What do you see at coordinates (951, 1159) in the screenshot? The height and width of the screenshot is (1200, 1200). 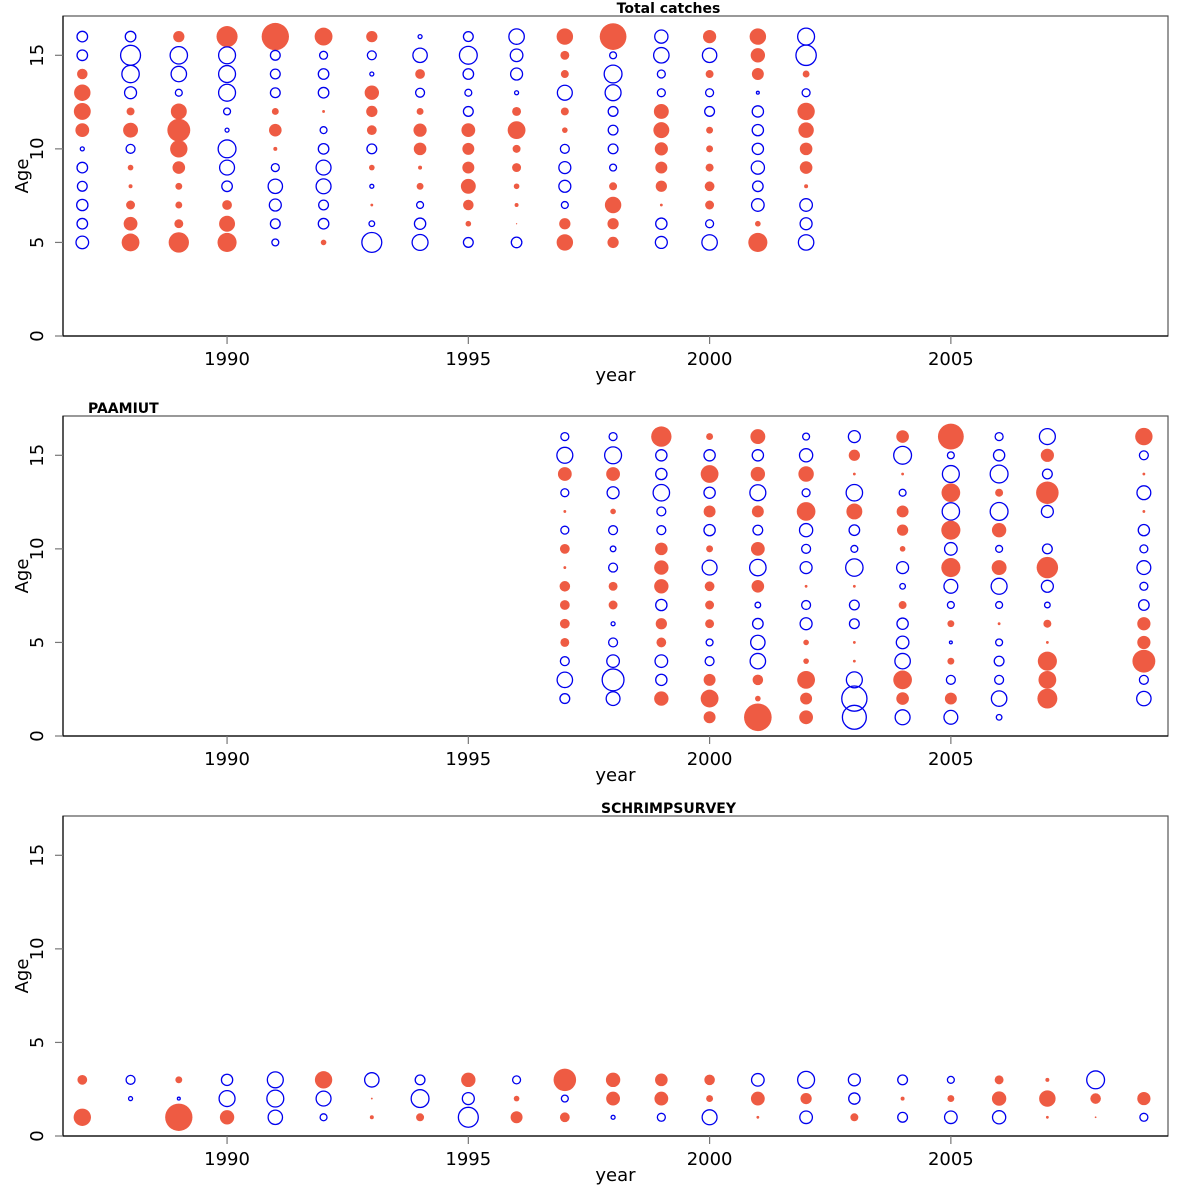 I see `x-tick-label: 2005` at bounding box center [951, 1159].